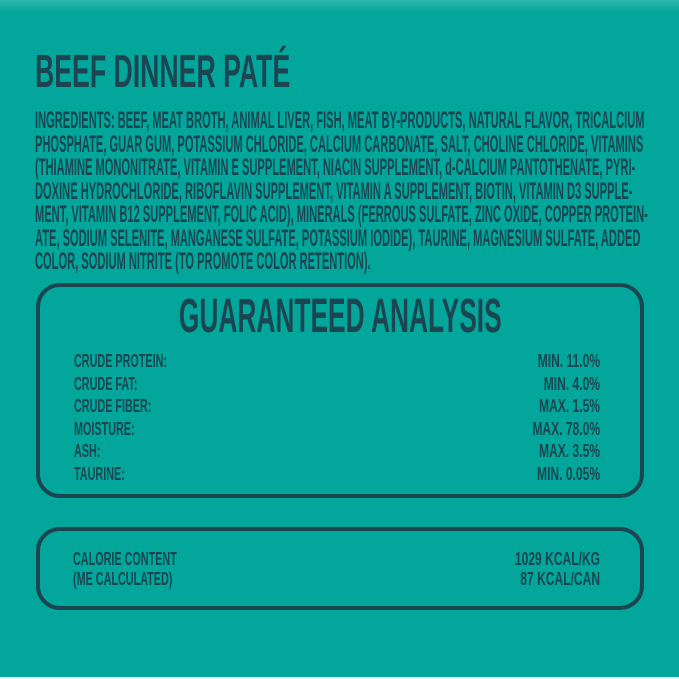  What do you see at coordinates (123, 579) in the screenshot?
I see `calorie-label-line: (ME CALCULATED)` at bounding box center [123, 579].